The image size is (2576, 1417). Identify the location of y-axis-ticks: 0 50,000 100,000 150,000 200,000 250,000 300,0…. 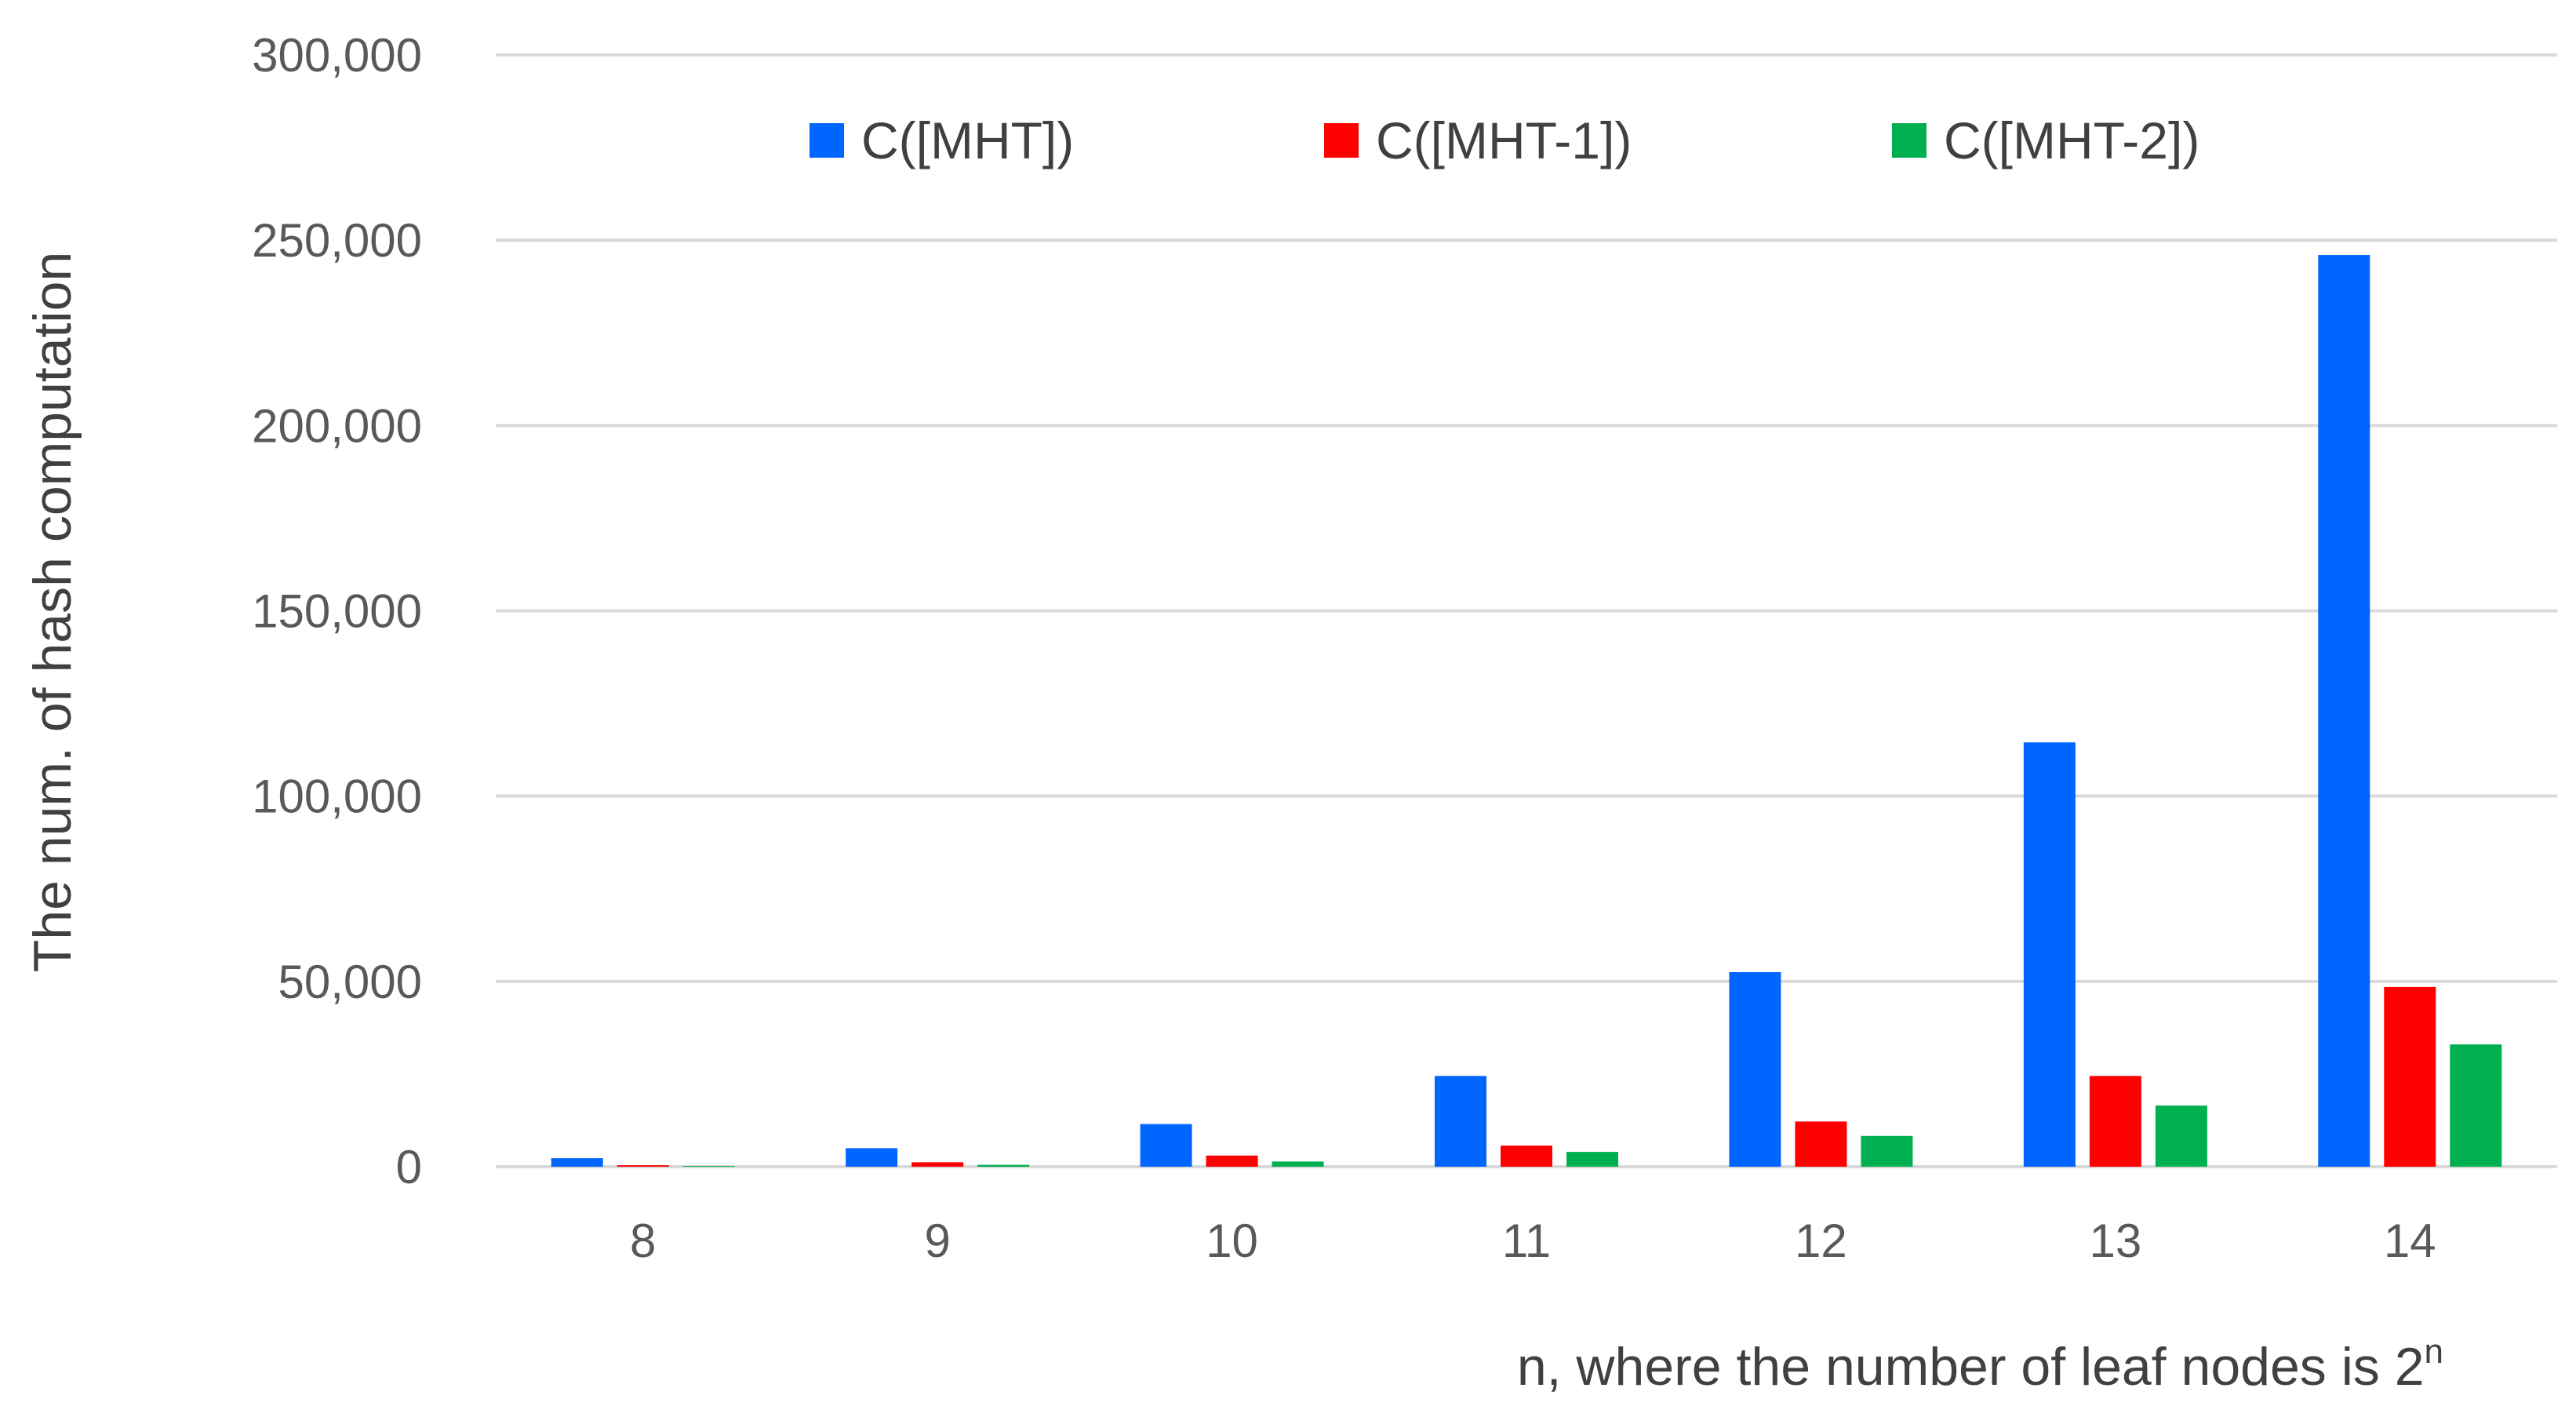
(337, 611).